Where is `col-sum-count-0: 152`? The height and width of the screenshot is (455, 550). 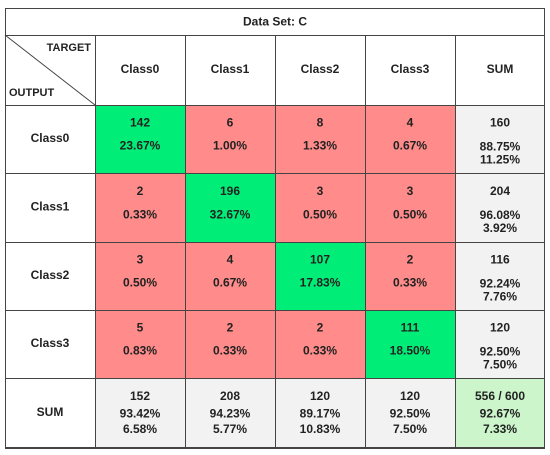 col-sum-count-0: 152 is located at coordinates (140, 396).